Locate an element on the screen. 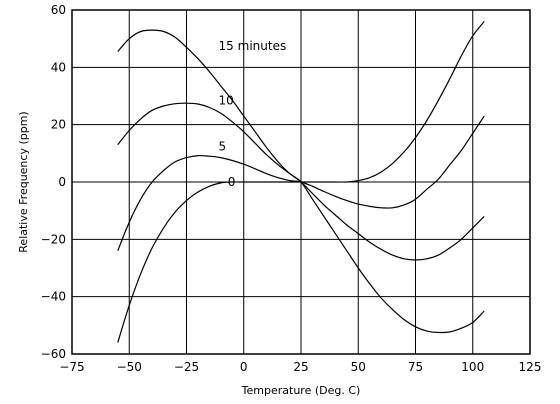  x-tick-label: 25 is located at coordinates (300, 367).